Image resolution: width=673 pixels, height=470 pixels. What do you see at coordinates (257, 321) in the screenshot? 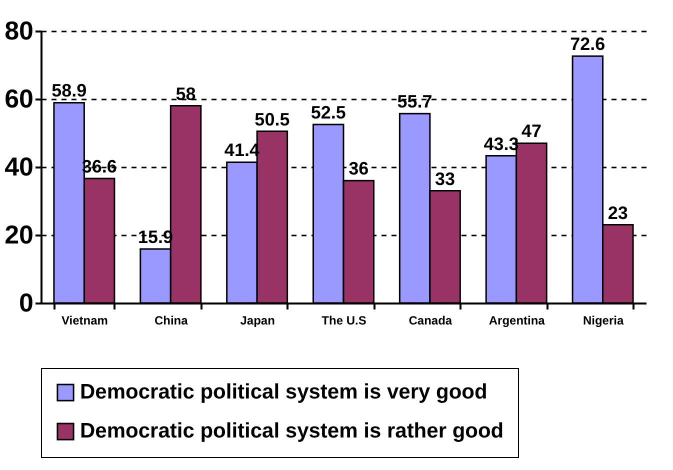
I see `x-tick-label: Japan` at bounding box center [257, 321].